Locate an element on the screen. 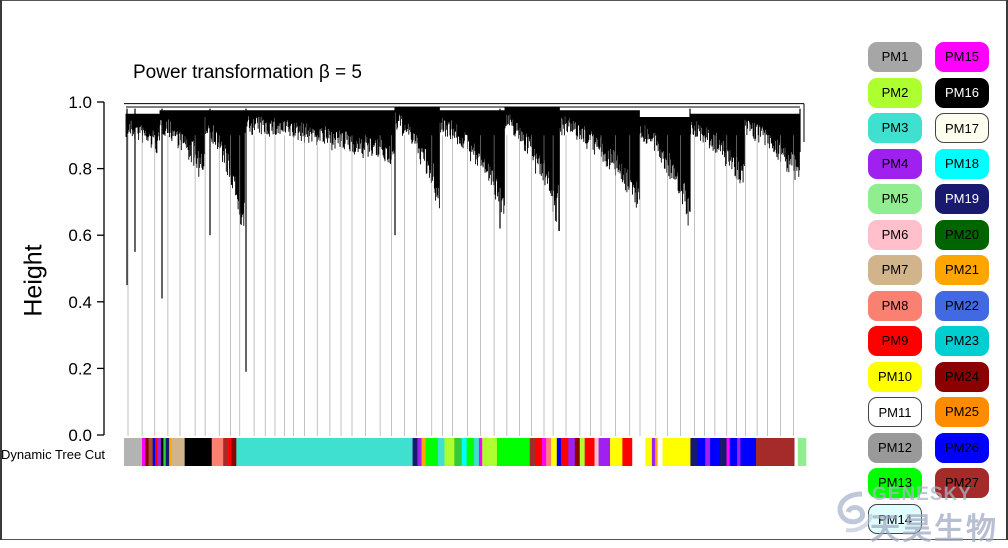 This screenshot has height=548, width=1008. legend-item-pm21: PM21 is located at coordinates (962, 270).